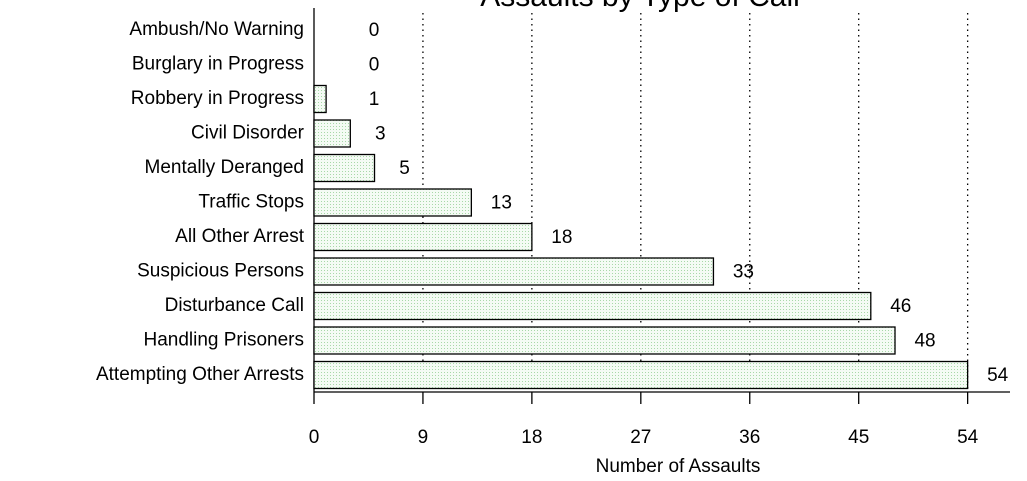 This screenshot has width=1027, height=481. What do you see at coordinates (858, 437) in the screenshot?
I see `x-tick-label: 45` at bounding box center [858, 437].